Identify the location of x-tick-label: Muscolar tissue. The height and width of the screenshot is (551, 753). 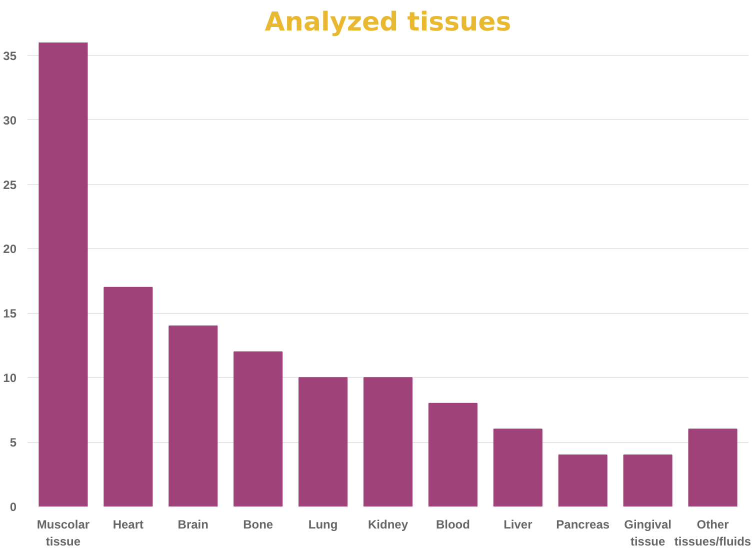
(63, 533).